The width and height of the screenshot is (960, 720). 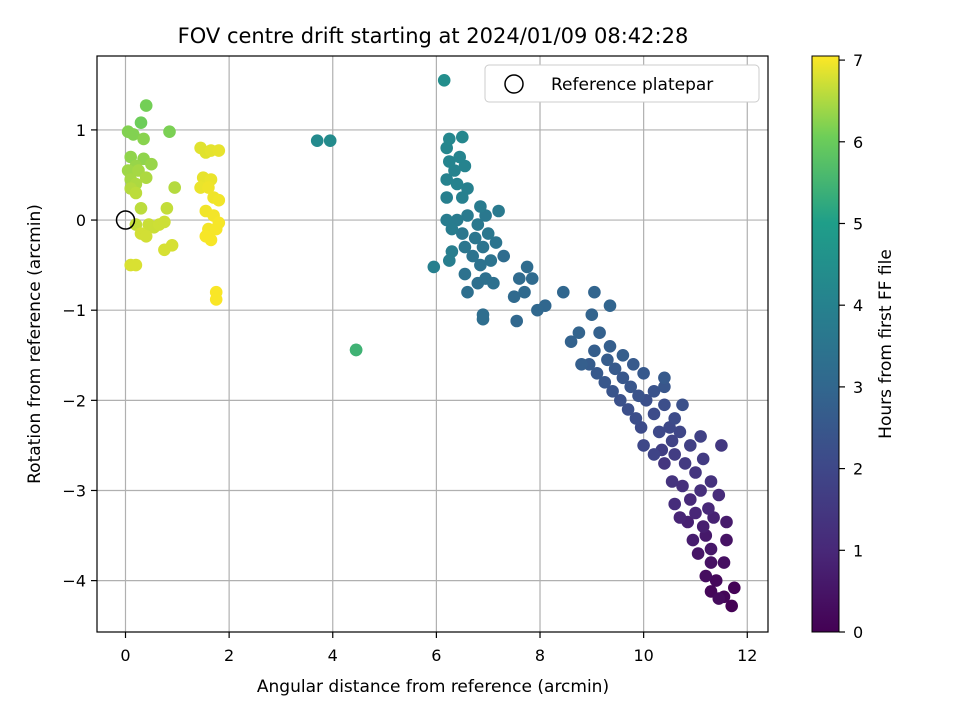 What do you see at coordinates (825, 344) in the screenshot?
I see `colorbar-gradient` at bounding box center [825, 344].